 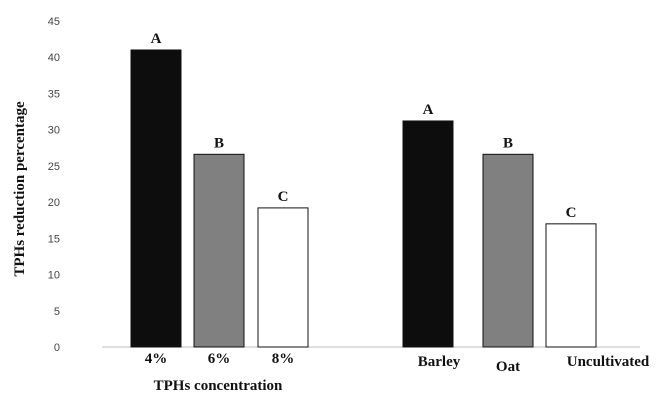 What do you see at coordinates (219, 250) in the screenshot?
I see `bar-6-pct` at bounding box center [219, 250].